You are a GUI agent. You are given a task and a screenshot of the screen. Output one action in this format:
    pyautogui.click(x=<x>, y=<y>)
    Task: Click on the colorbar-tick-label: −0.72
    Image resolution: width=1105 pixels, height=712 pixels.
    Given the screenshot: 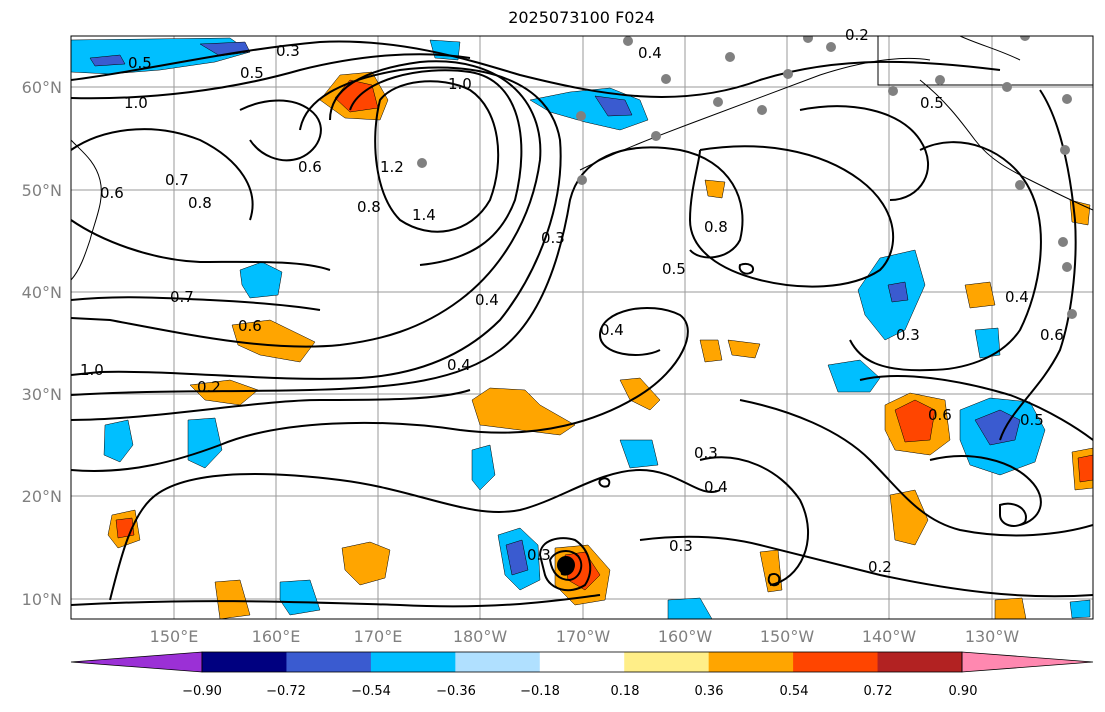 What is the action you would take?
    pyautogui.click(x=286, y=691)
    